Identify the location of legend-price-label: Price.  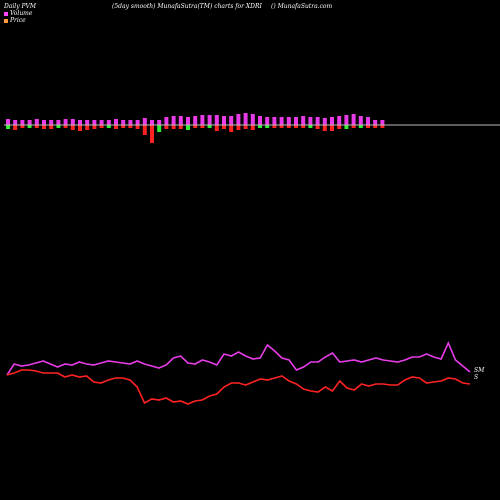
(18, 20).